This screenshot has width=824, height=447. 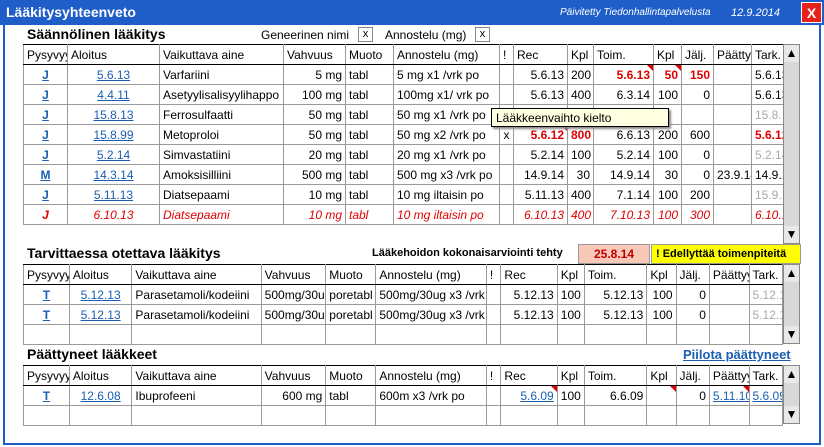 I want to click on dispensed-date-cell: 6.3.14, so click(x=623, y=94).